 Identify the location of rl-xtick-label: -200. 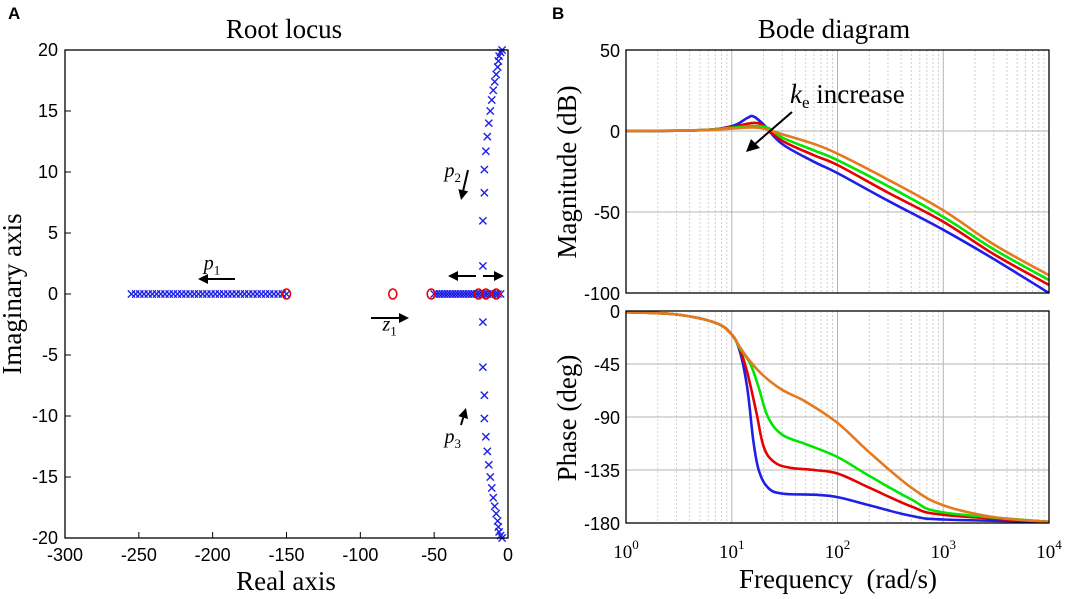
(213, 555).